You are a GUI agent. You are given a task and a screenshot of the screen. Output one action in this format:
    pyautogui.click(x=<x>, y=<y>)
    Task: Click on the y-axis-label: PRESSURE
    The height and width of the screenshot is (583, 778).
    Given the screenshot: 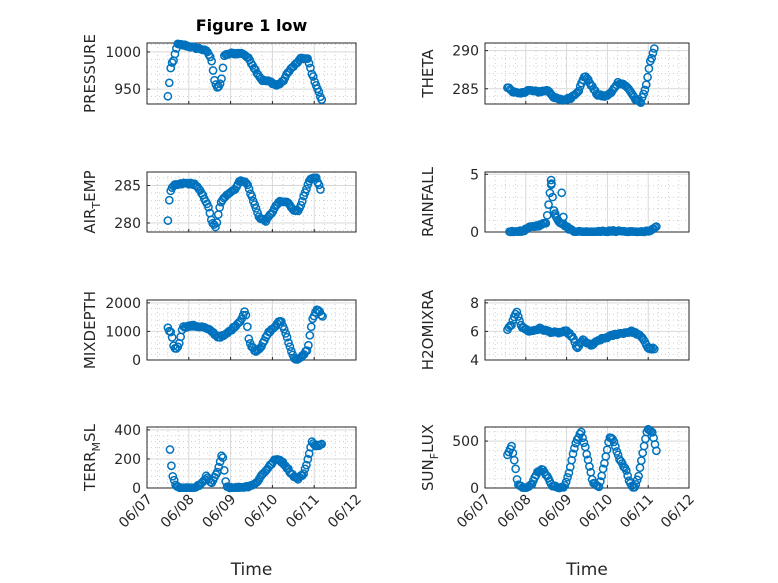 What is the action you would take?
    pyautogui.click(x=90, y=73)
    